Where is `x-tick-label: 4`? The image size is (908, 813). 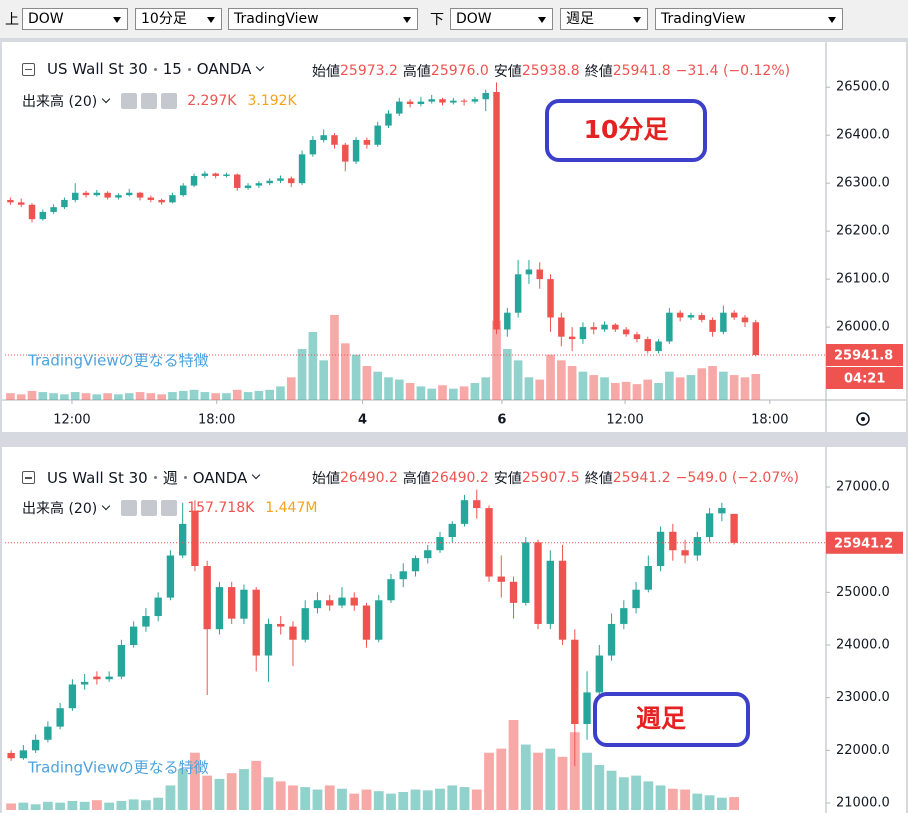
x-tick-label: 4 is located at coordinates (362, 420).